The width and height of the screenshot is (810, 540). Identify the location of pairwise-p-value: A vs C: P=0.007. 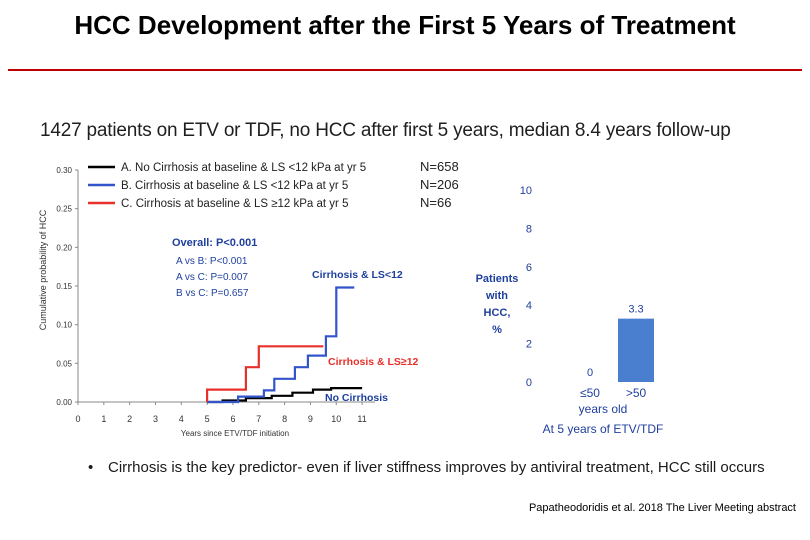
(212, 277).